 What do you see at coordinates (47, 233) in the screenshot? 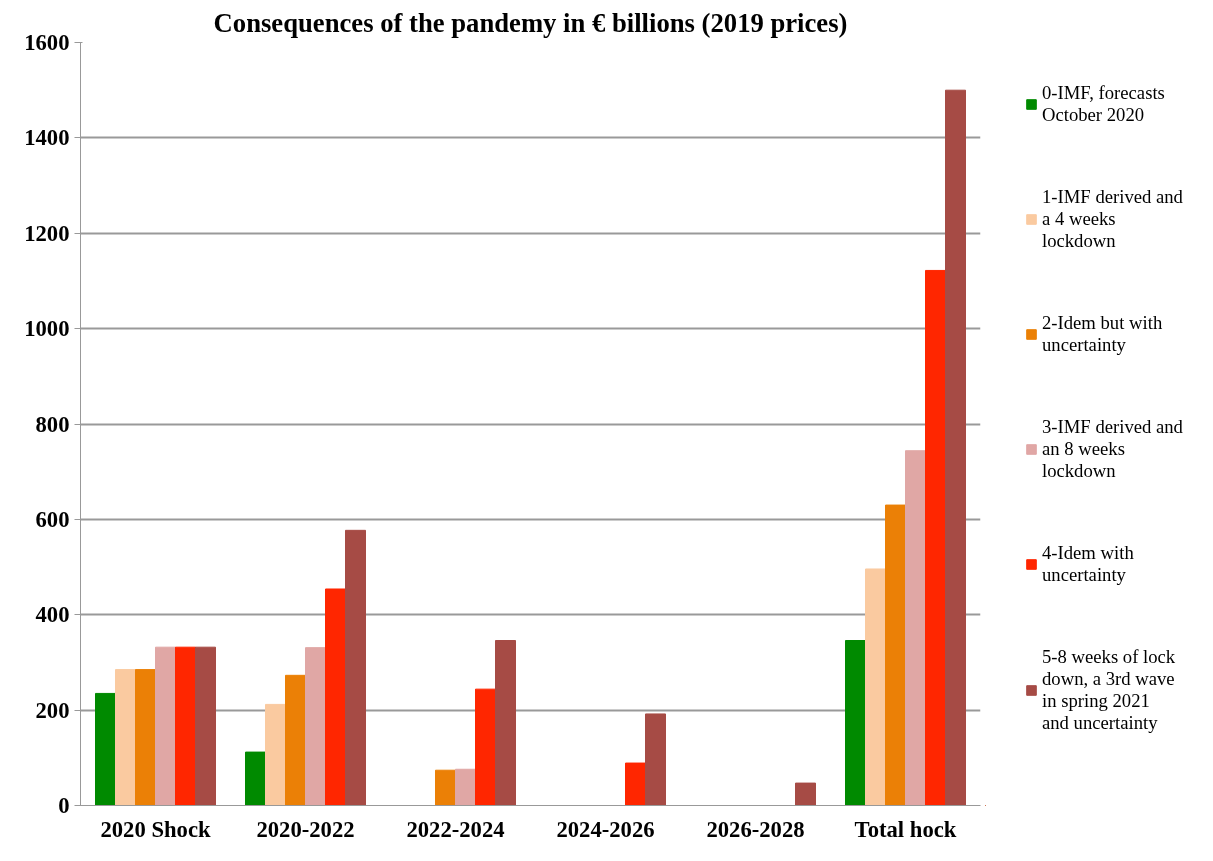
I see `y-tick-label: 1200` at bounding box center [47, 233].